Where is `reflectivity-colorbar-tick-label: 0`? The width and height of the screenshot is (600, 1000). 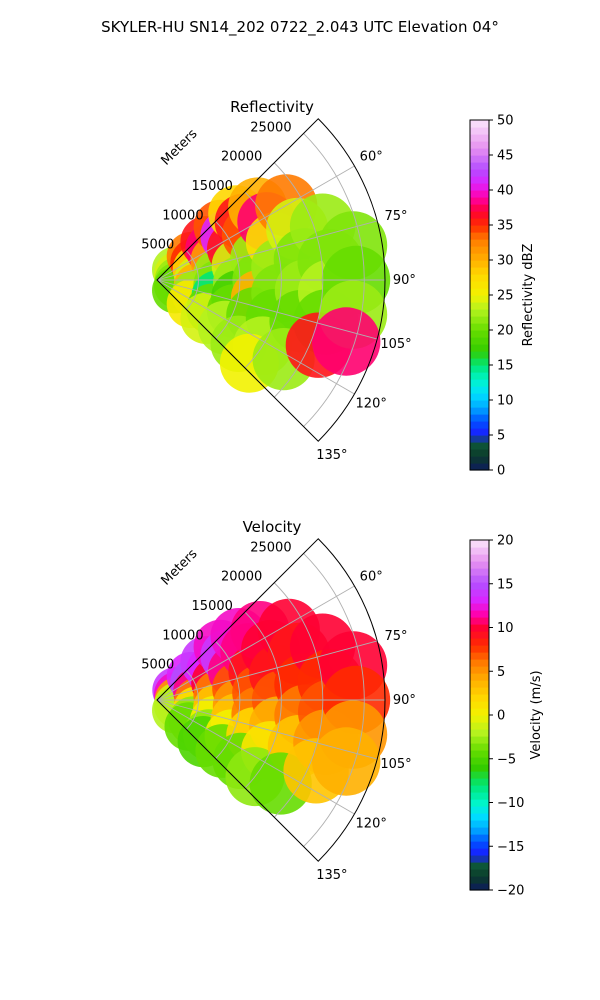
reflectivity-colorbar-tick-label: 0 is located at coordinates (501, 471).